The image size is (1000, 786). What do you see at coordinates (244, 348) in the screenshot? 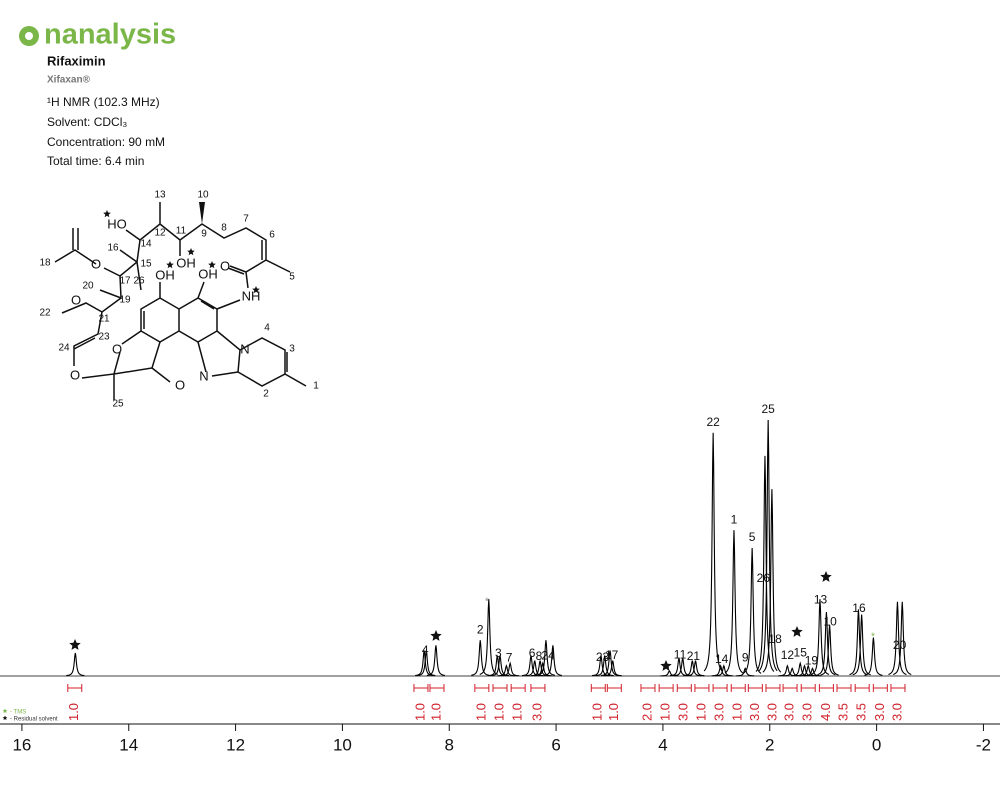
I see `atom-label: N` at bounding box center [244, 348].